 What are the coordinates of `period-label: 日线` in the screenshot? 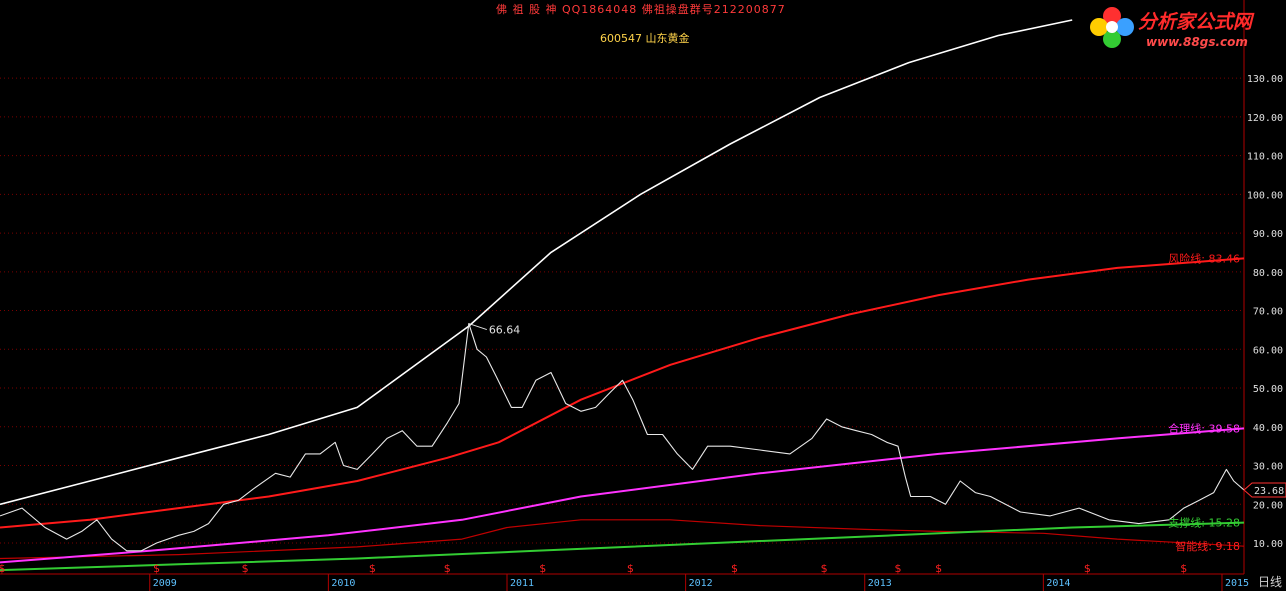 It's located at (1269, 582).